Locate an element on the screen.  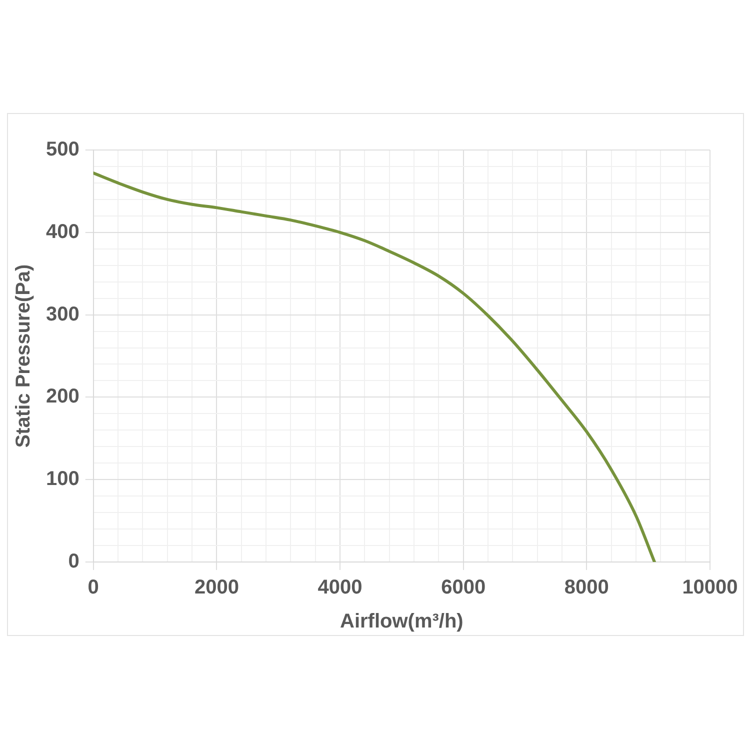
x-axis-title: Airflow(m³/h) is located at coordinates (402, 621).